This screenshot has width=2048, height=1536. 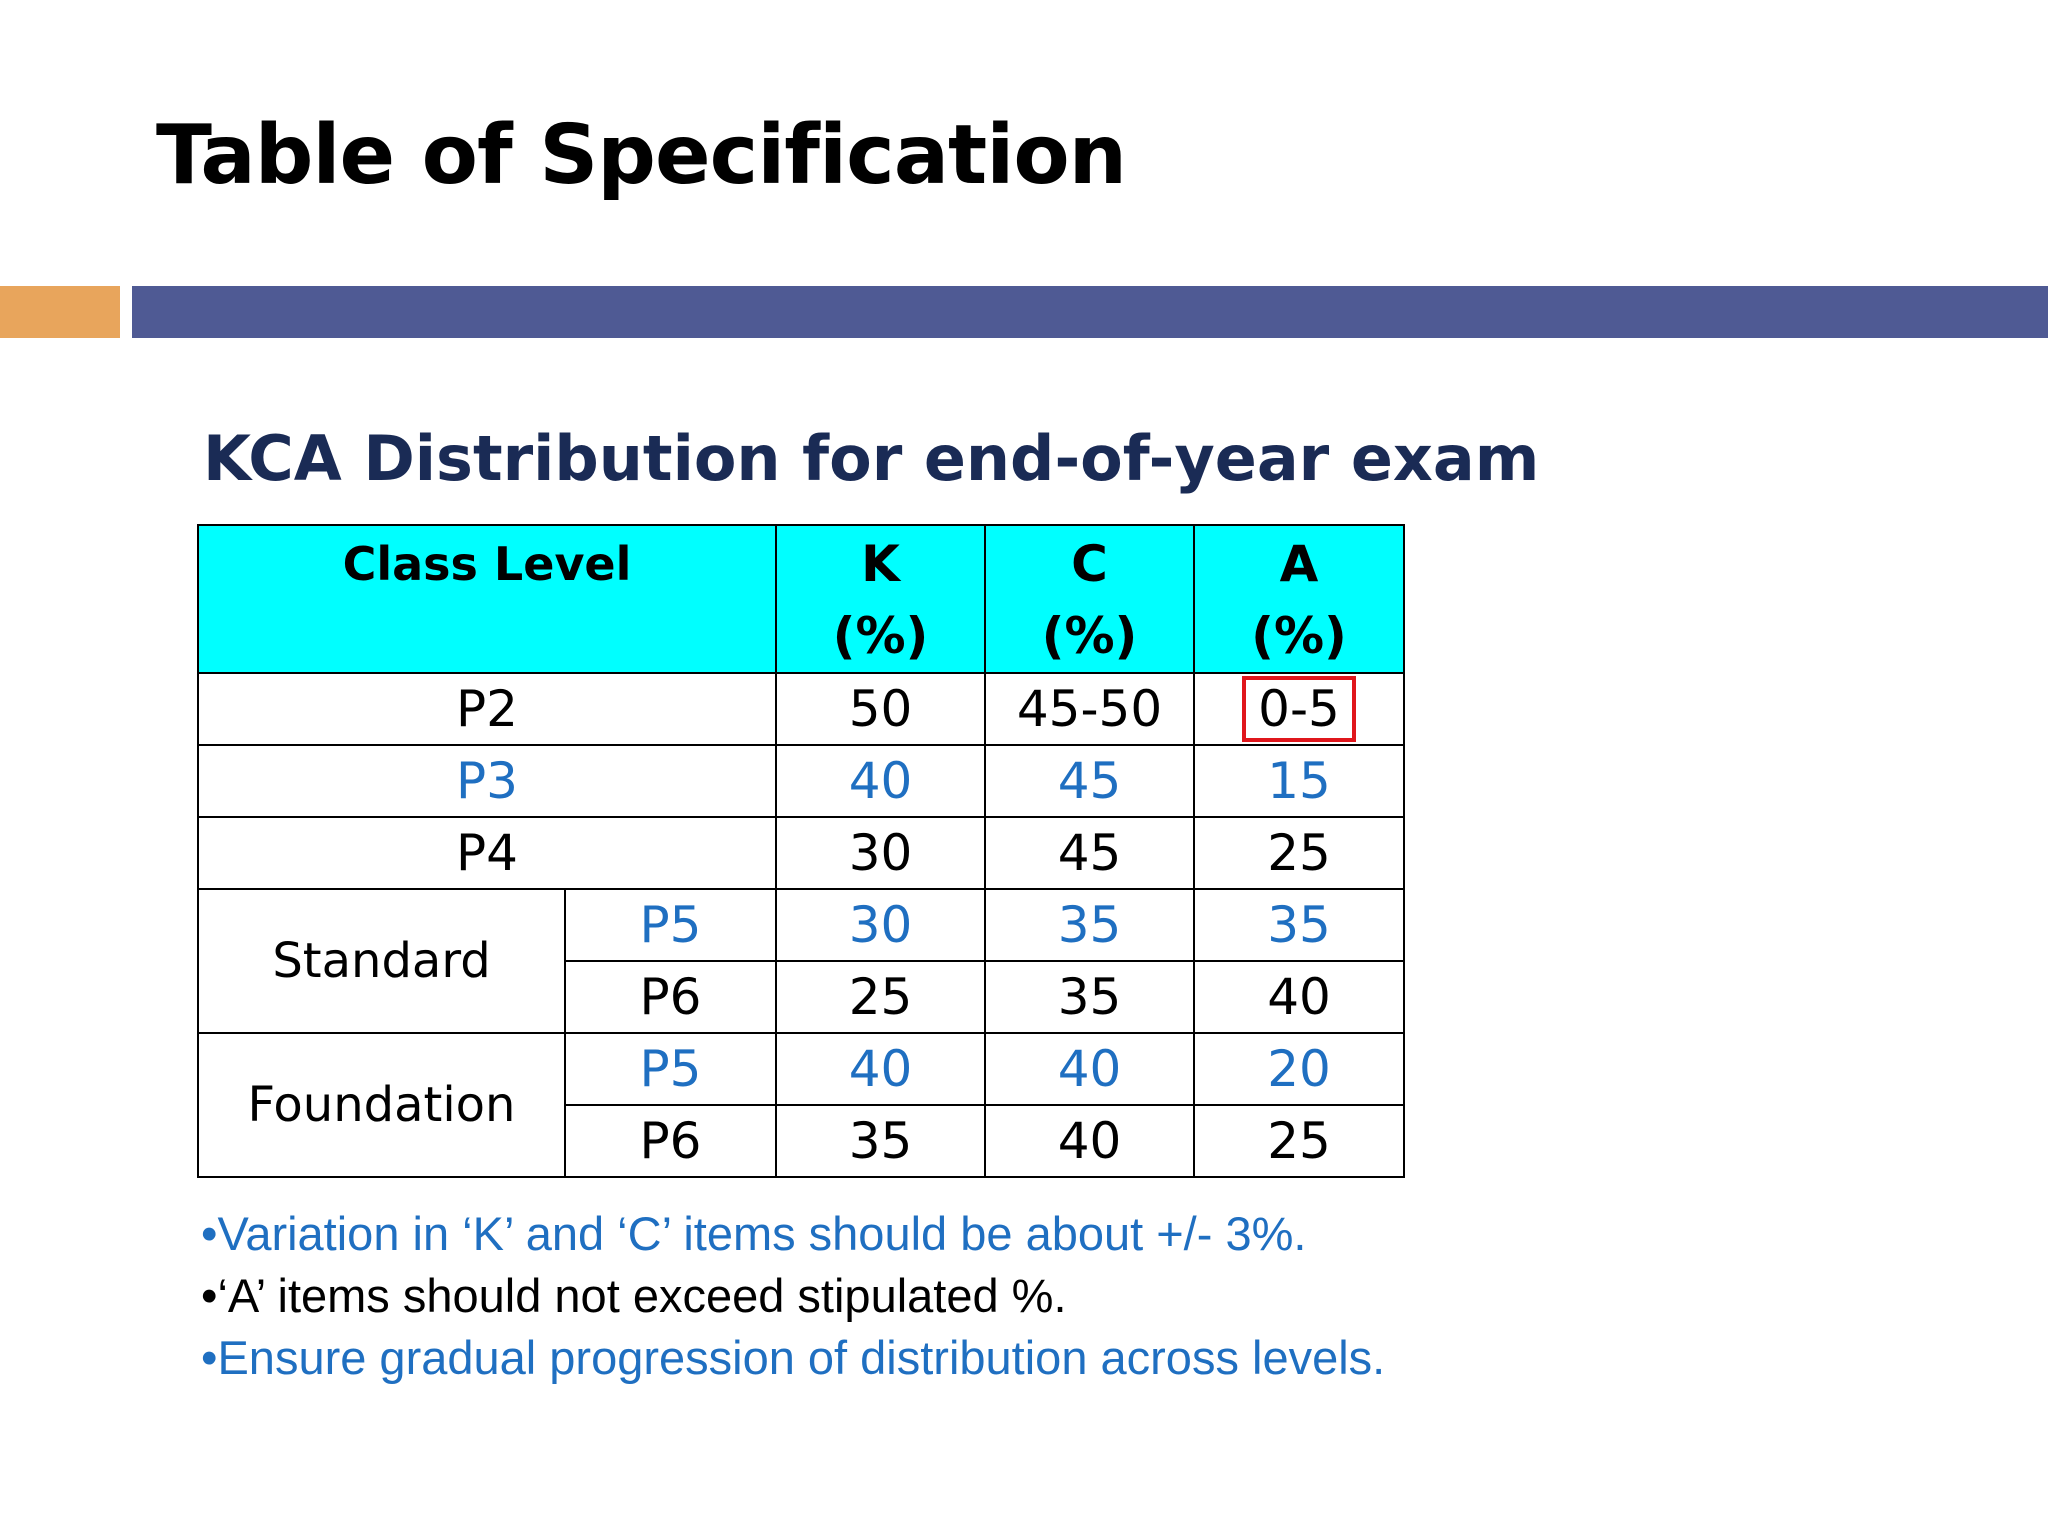 What do you see at coordinates (880, 1141) in the screenshot?
I see `k-cell: 35` at bounding box center [880, 1141].